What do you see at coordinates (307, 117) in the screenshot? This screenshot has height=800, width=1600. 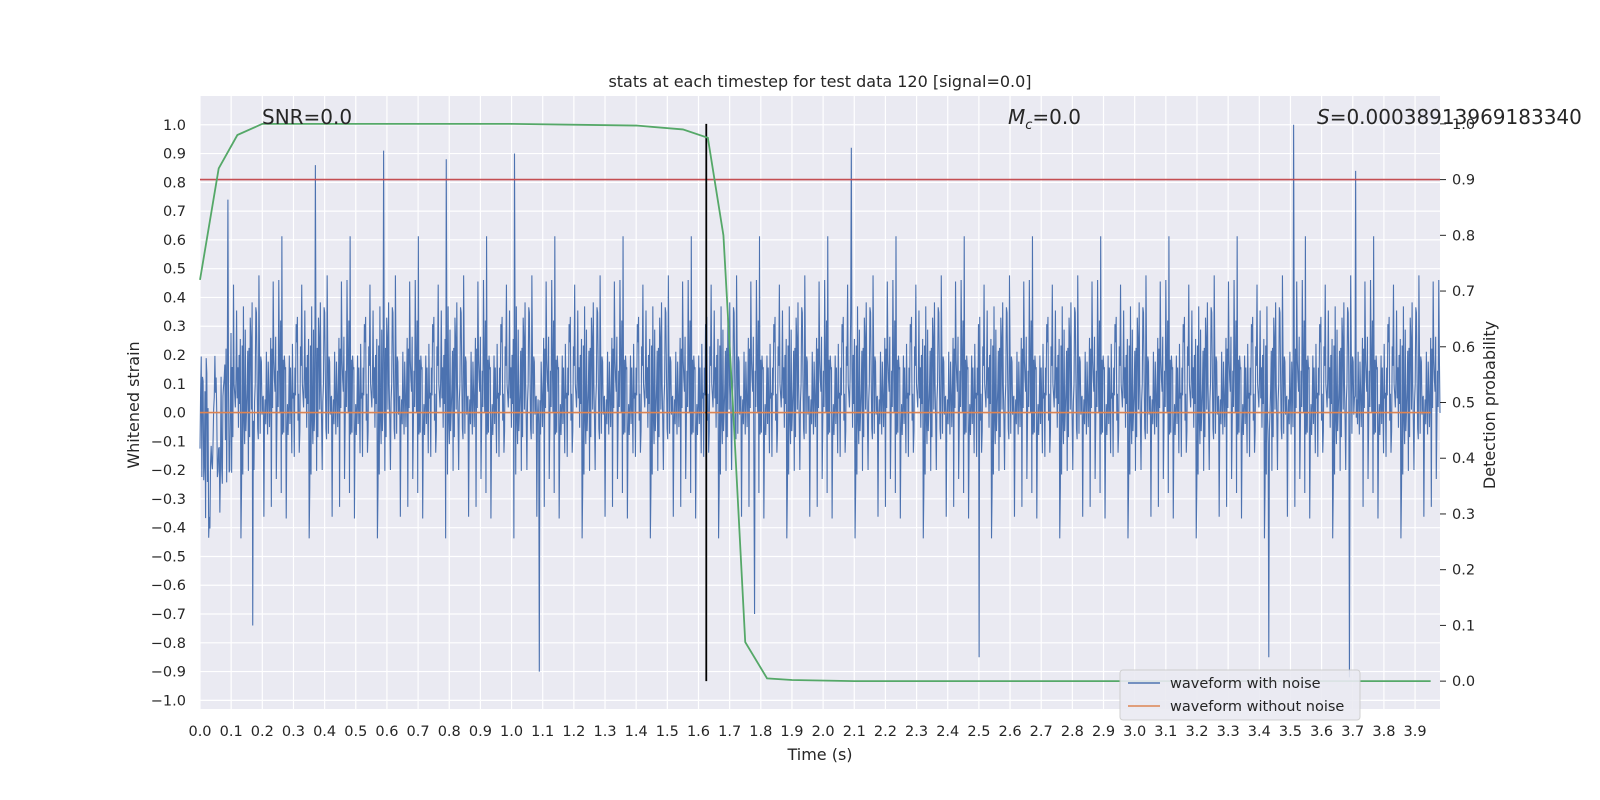 I see `snr-annotation: SNR=0.0` at bounding box center [307, 117].